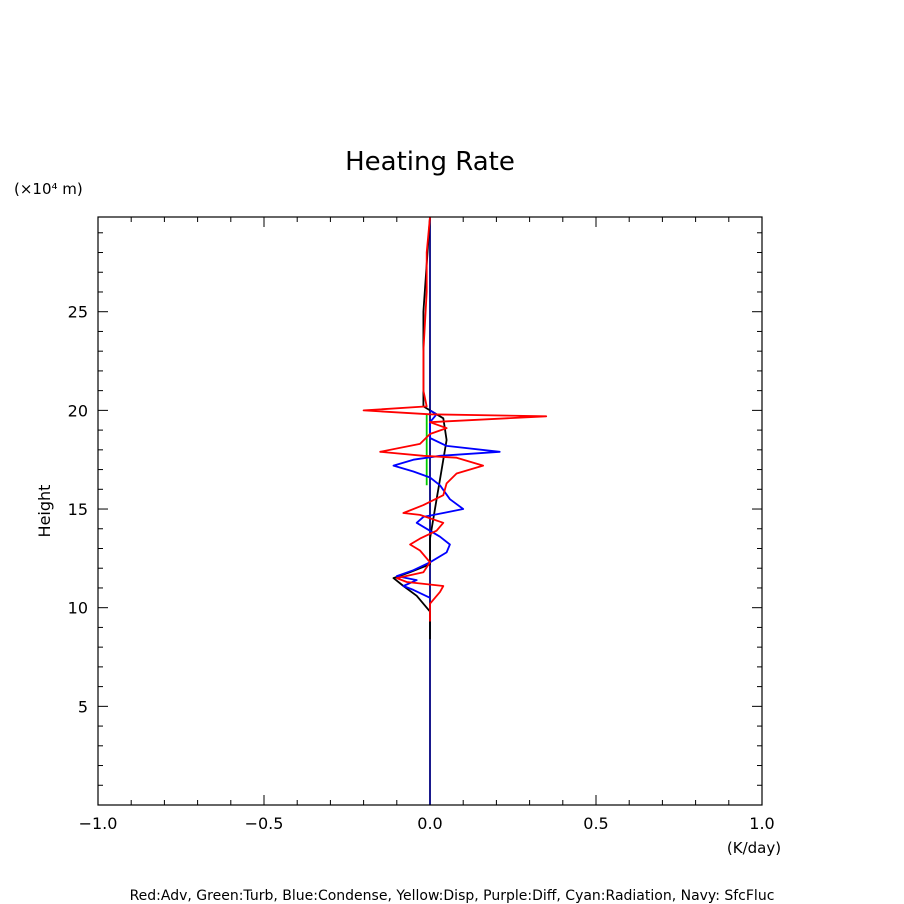 This screenshot has height=904, width=904. I want to click on series-line-red-adv, so click(455, 419).